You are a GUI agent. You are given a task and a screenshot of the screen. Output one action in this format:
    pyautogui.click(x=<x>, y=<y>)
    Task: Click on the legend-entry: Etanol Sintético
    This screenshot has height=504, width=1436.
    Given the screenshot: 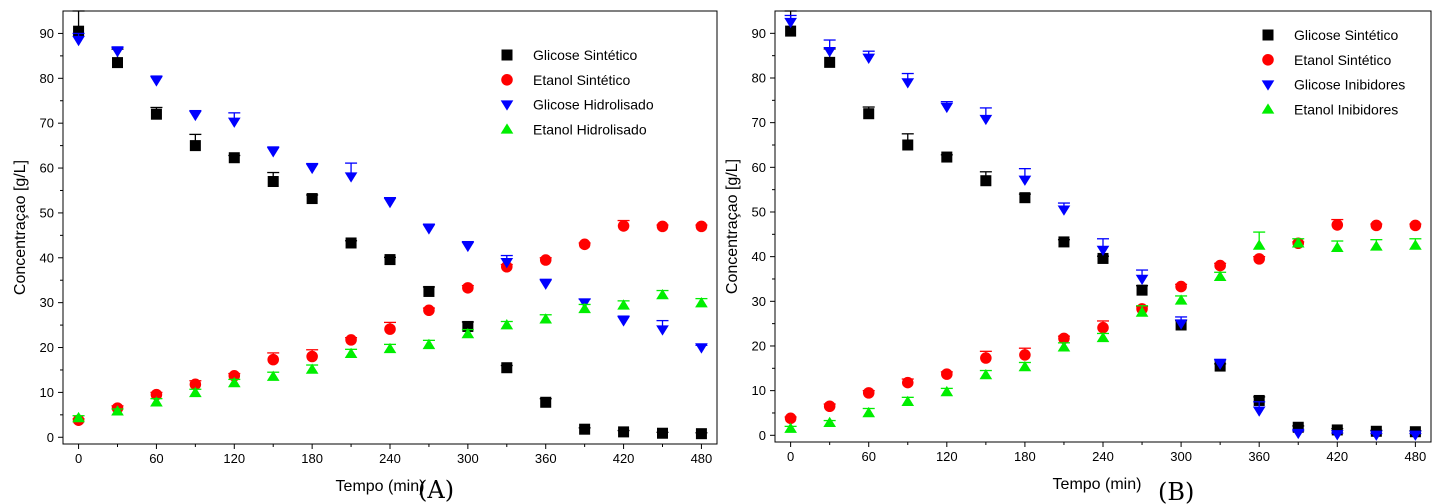 What is the action you would take?
    pyautogui.click(x=581, y=80)
    